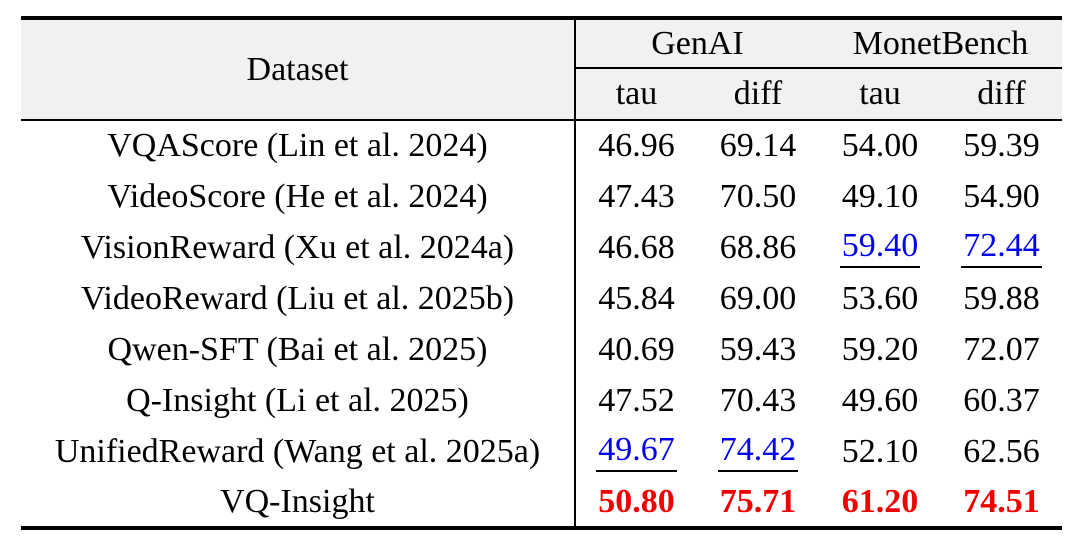  Describe the element at coordinates (697, 43) in the screenshot. I see `column-group-genai: GenAI` at that location.